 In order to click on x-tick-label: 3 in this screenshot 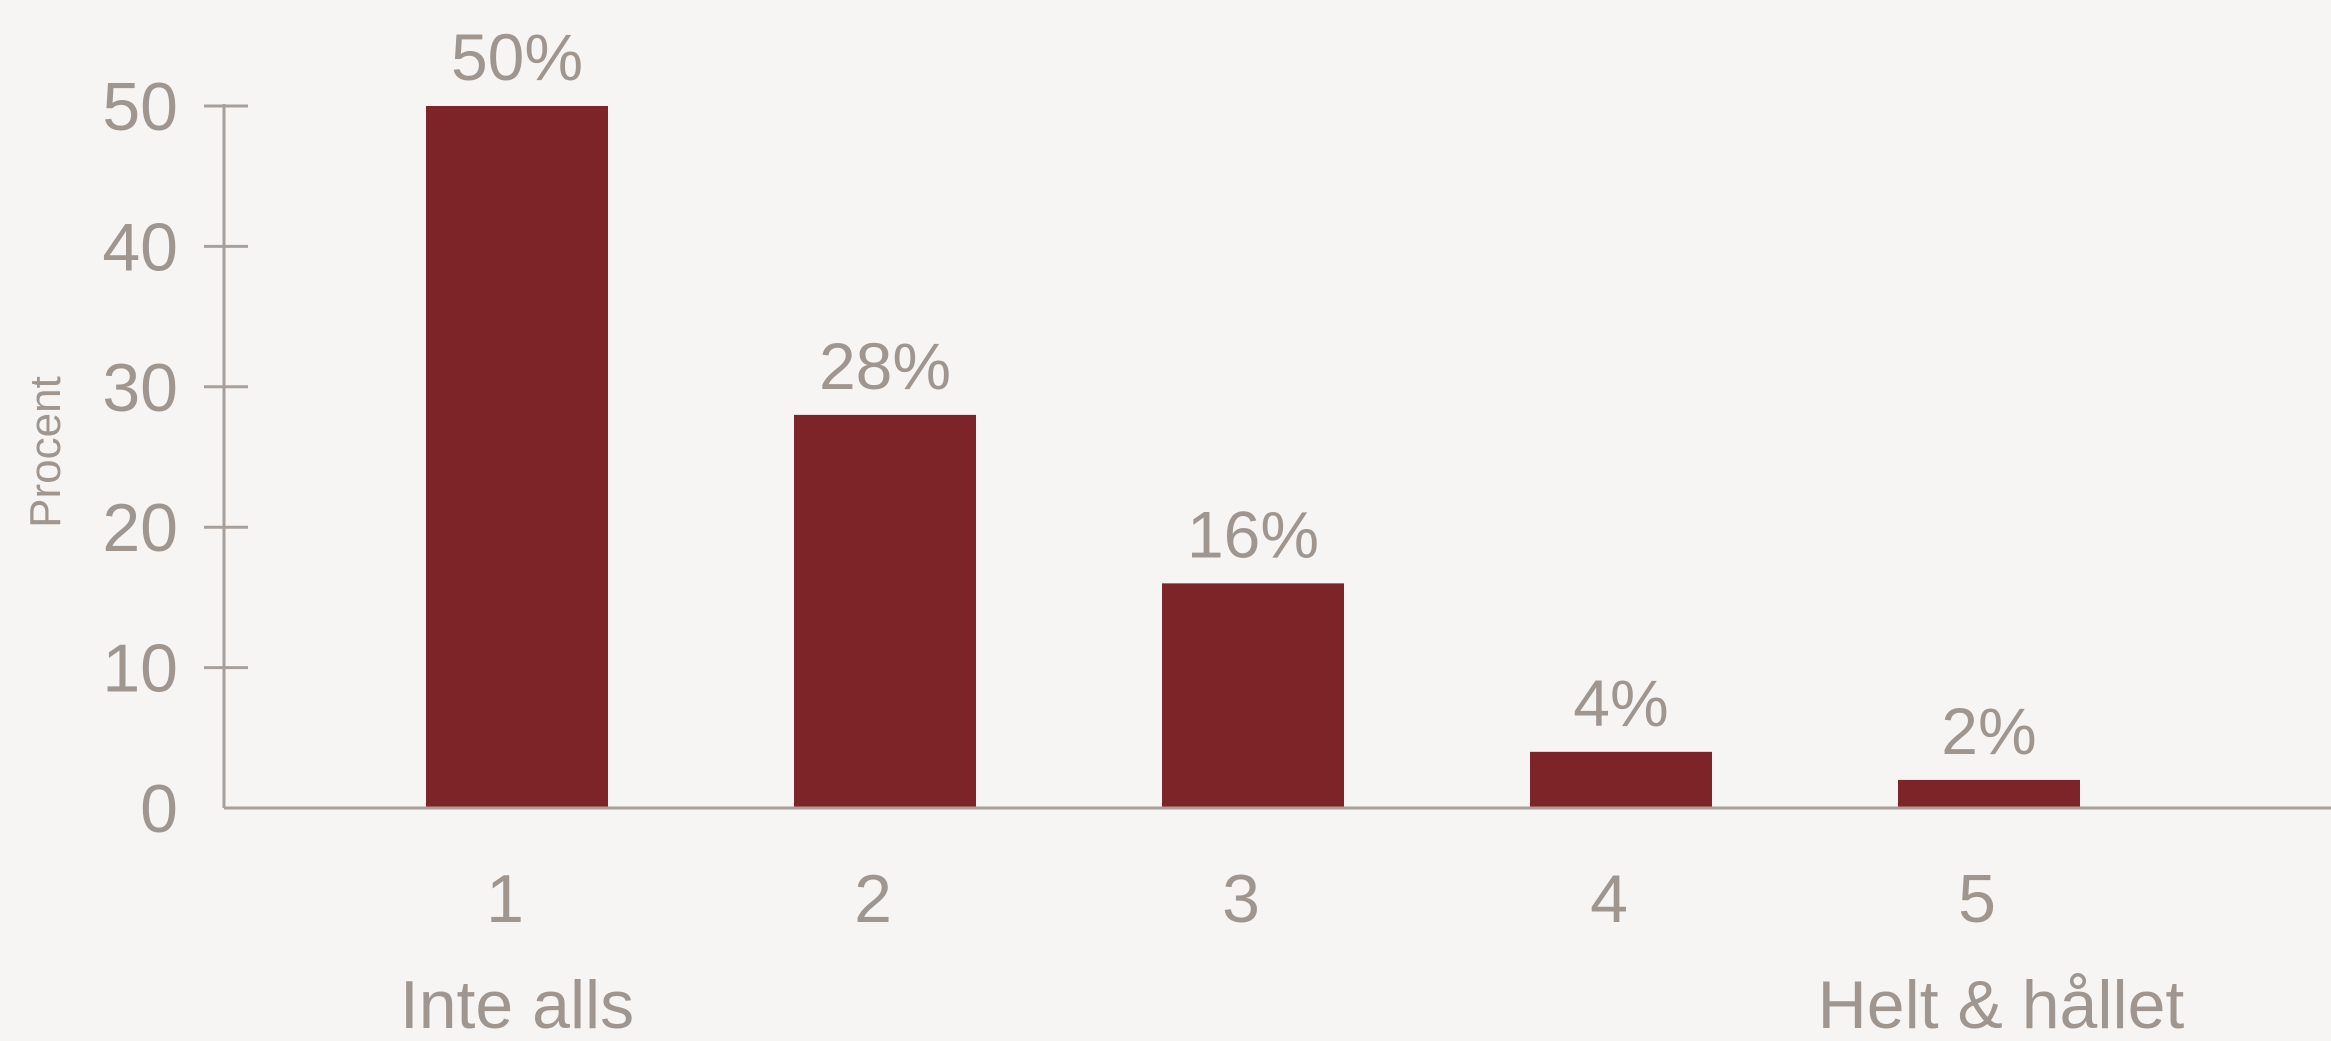, I will do `click(1241, 899)`.